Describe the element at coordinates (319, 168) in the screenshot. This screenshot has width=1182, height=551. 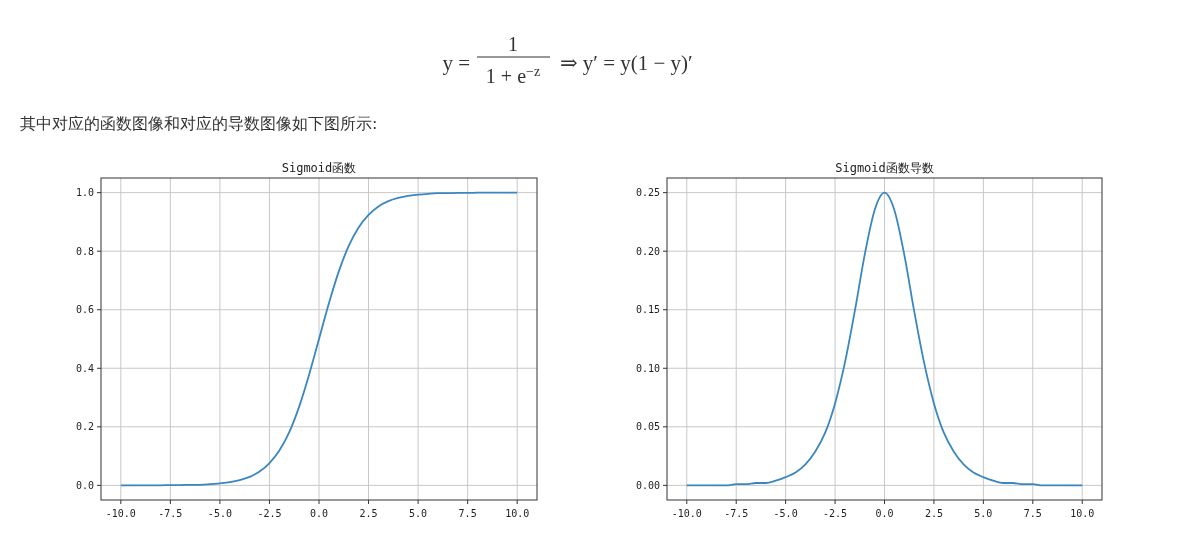
I see `chart-title: Sigmoid函数` at that location.